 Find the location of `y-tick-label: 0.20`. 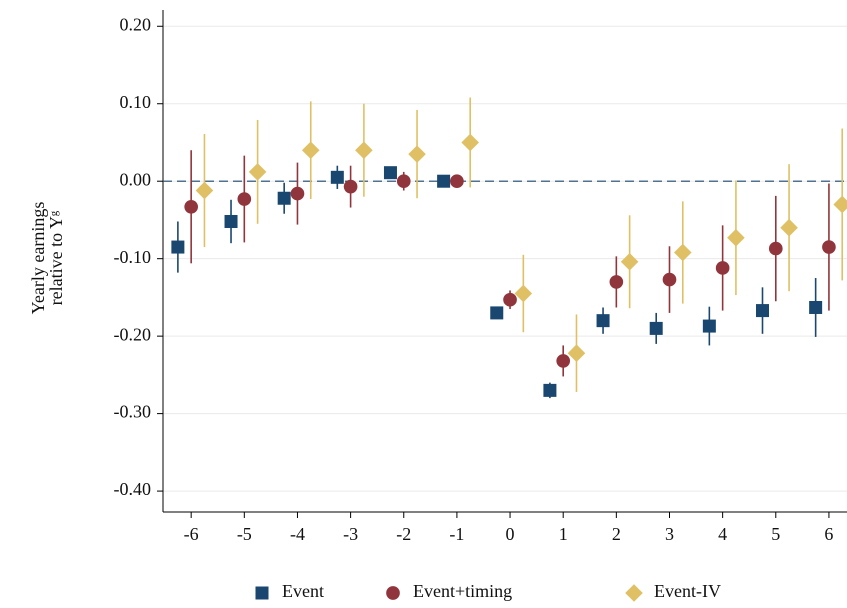

y-tick-label: 0.20 is located at coordinates (136, 24).